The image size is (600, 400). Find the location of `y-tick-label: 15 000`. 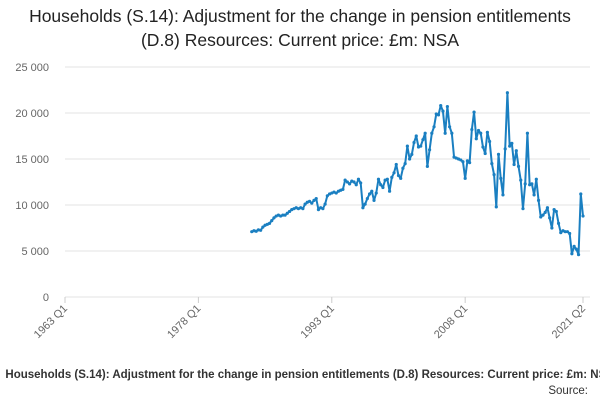

y-tick-label: 15 000 is located at coordinates (32, 160).